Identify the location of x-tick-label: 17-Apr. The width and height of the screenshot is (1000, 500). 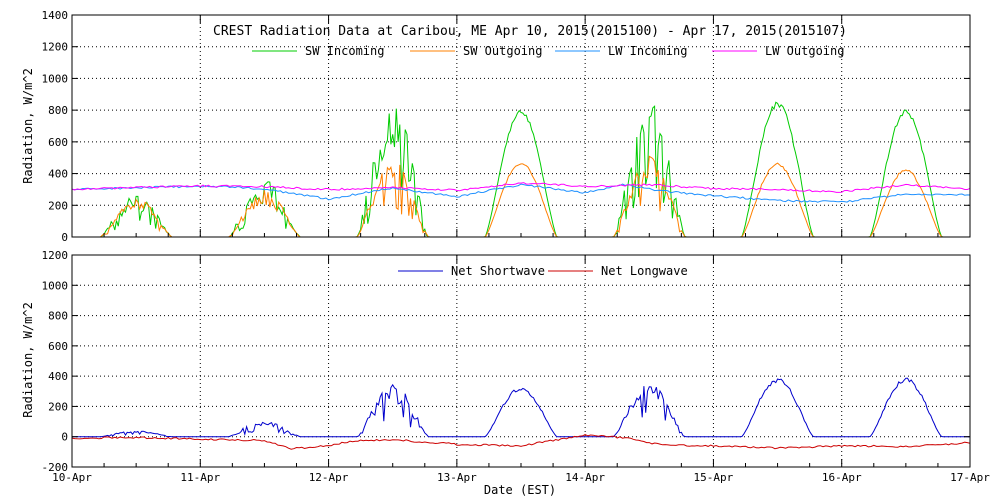
(970, 477).